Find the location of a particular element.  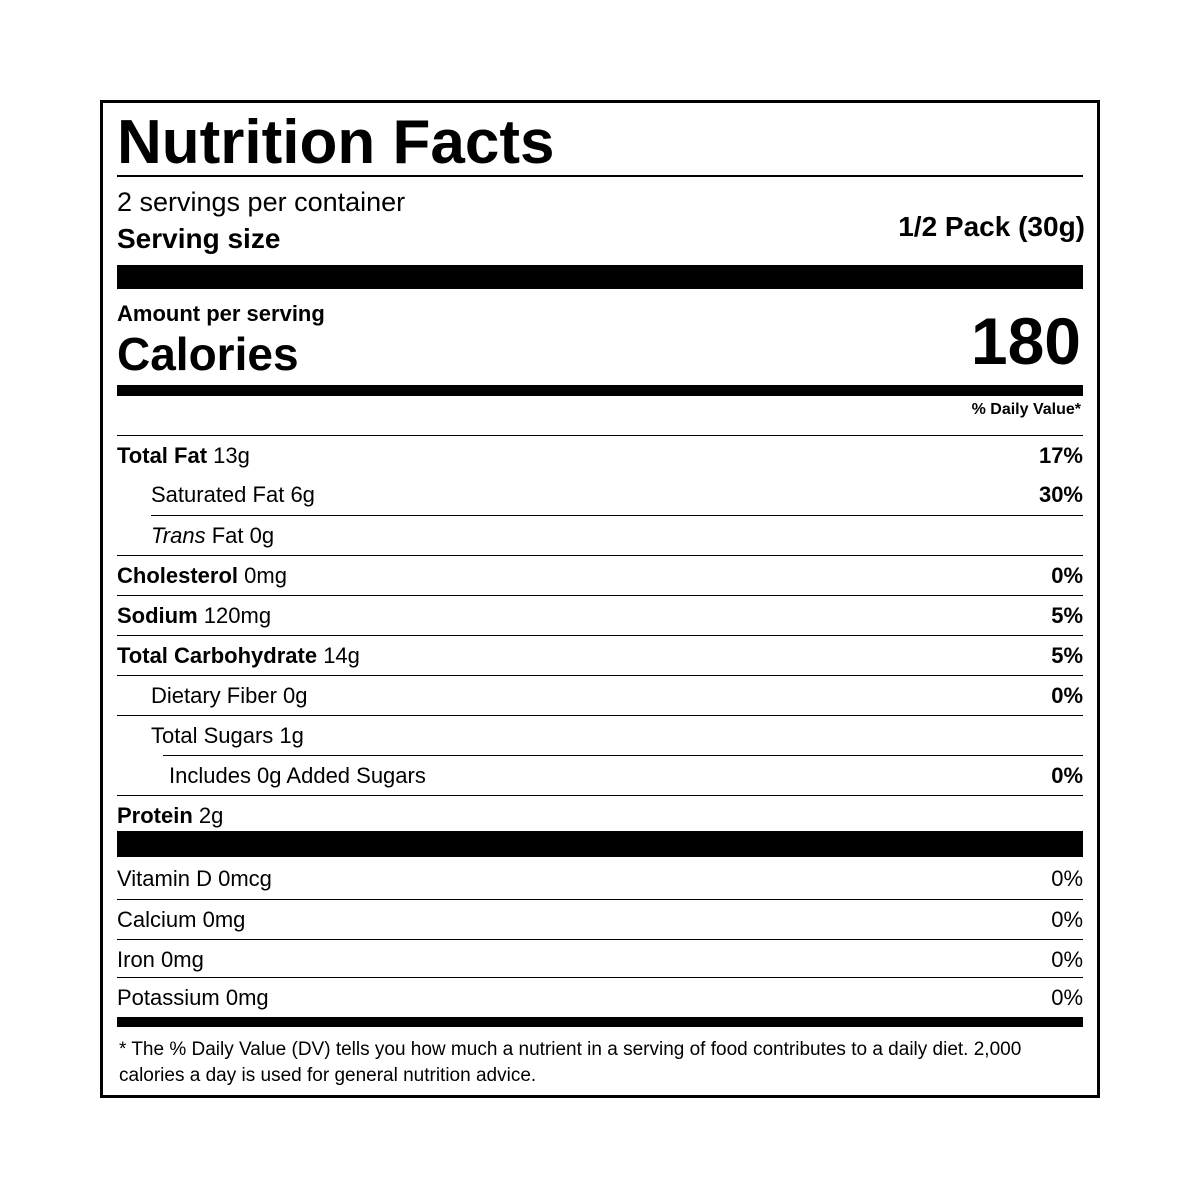

amount: 14g is located at coordinates (341, 655).